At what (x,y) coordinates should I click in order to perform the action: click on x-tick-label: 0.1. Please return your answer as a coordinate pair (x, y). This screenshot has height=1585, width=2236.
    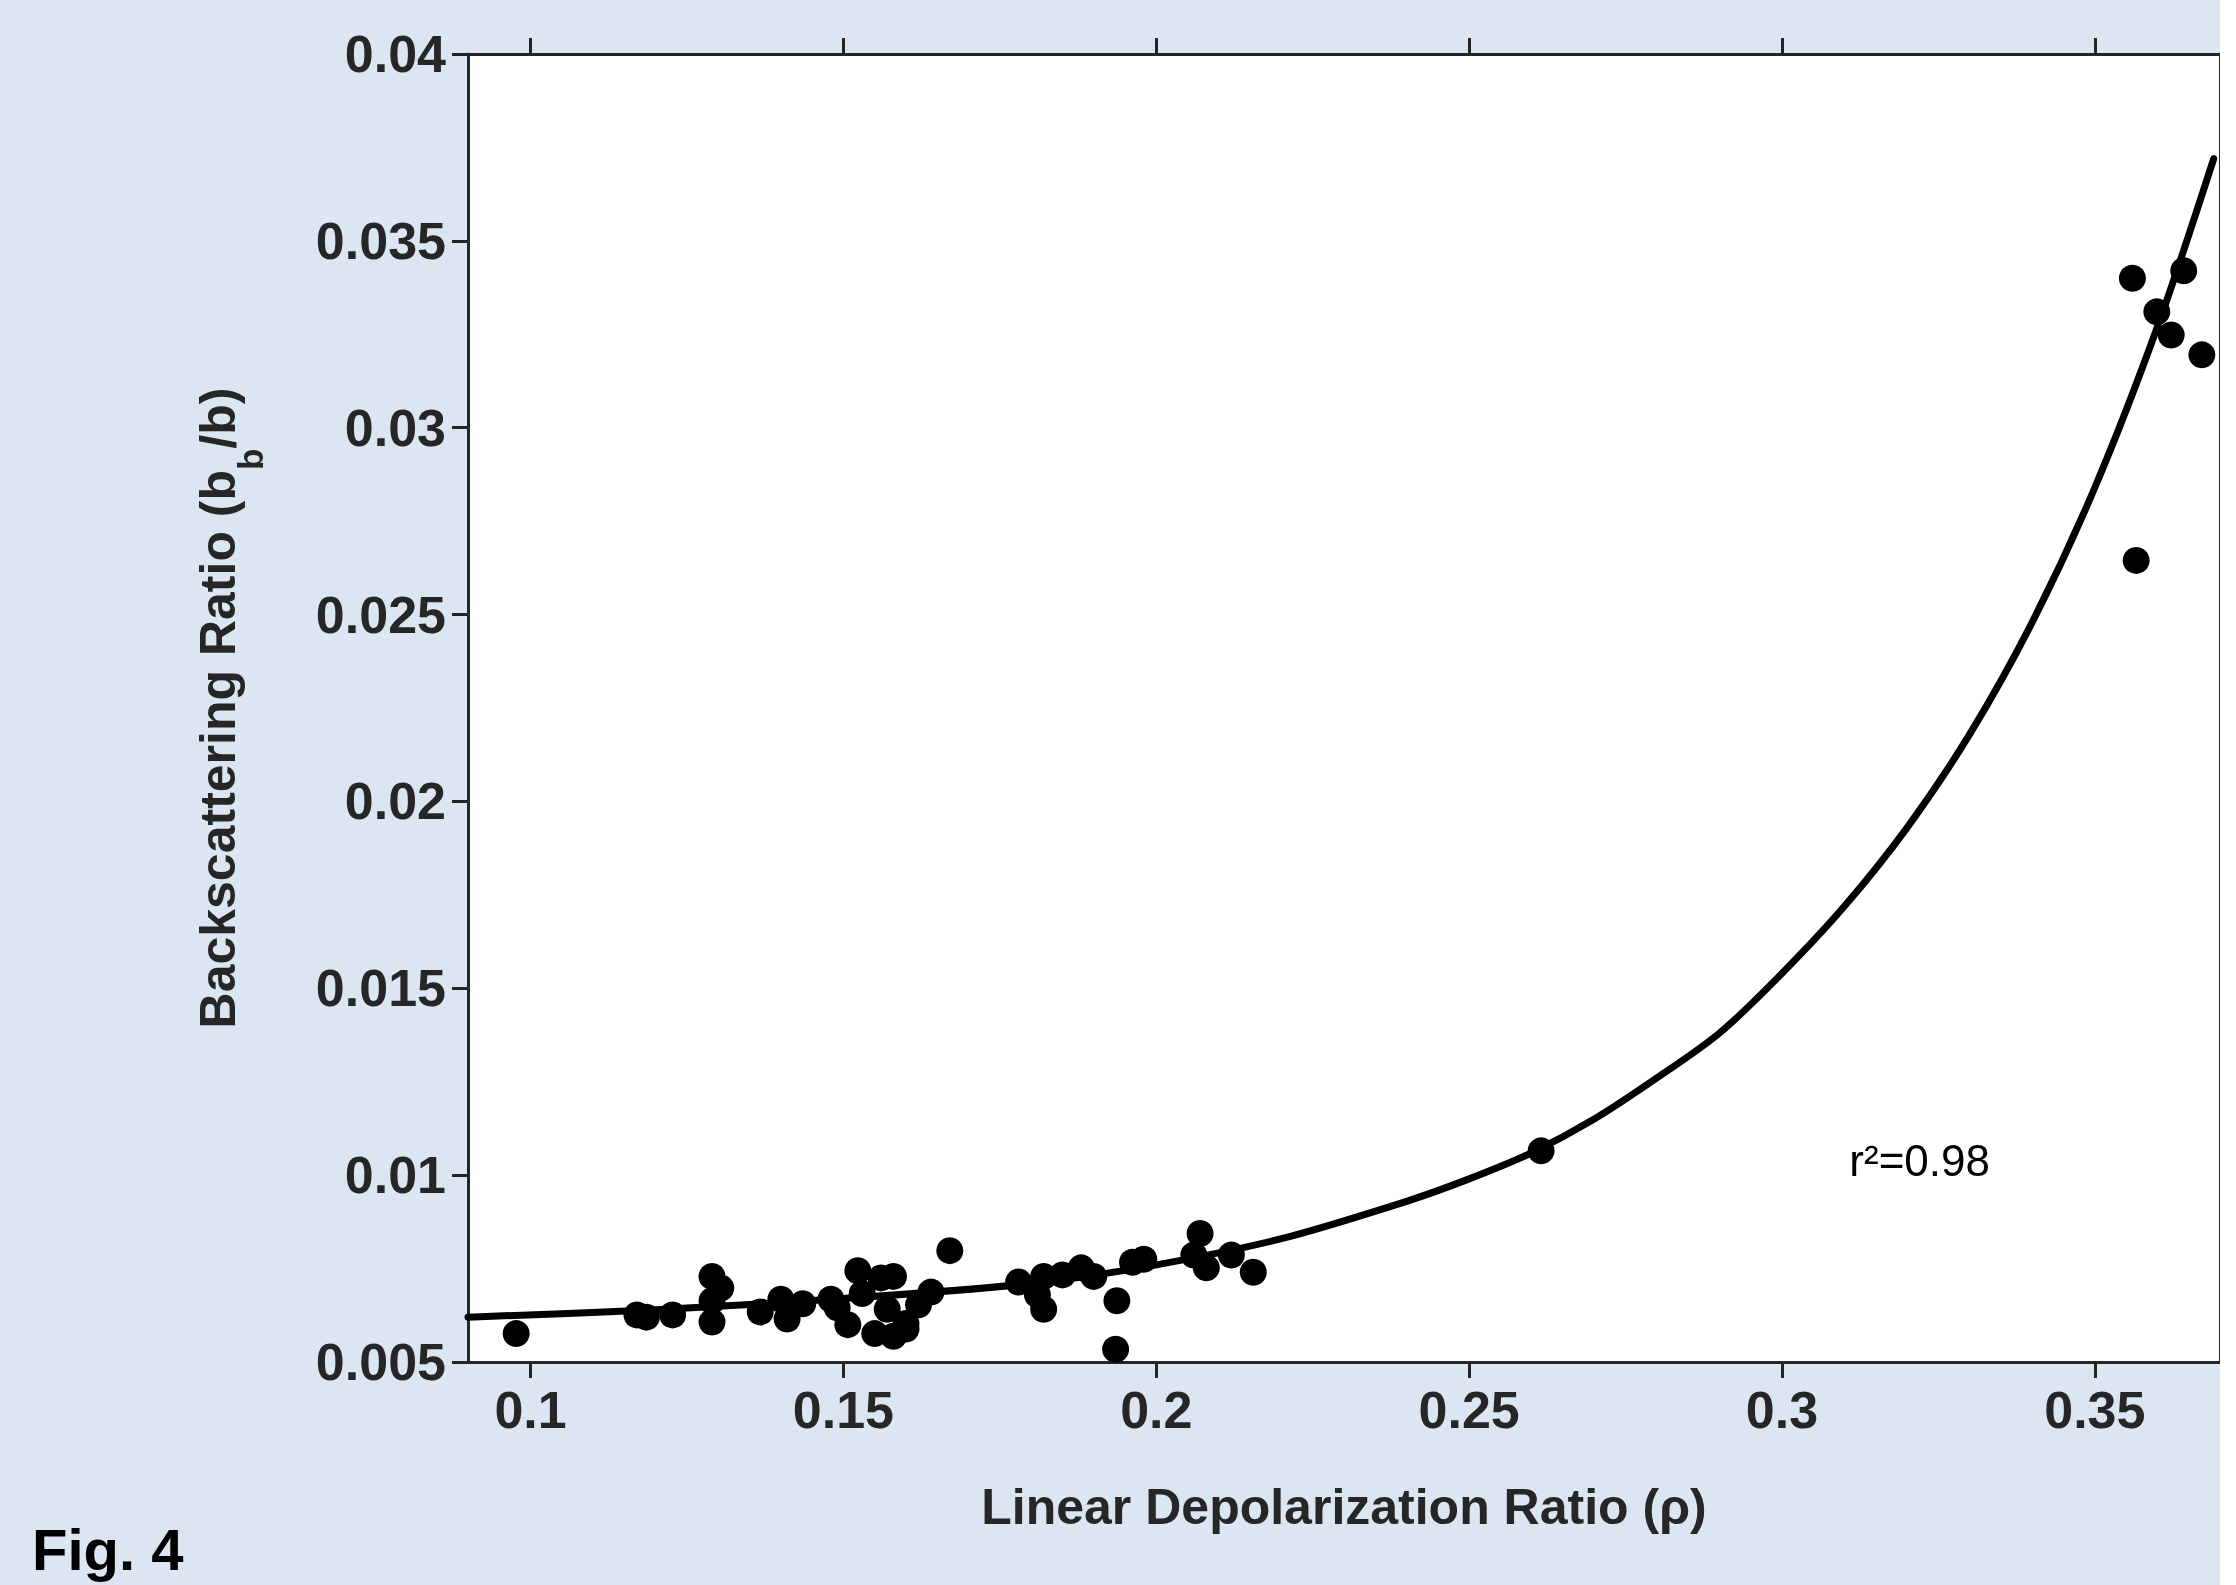
    Looking at the image, I should click on (530, 1410).